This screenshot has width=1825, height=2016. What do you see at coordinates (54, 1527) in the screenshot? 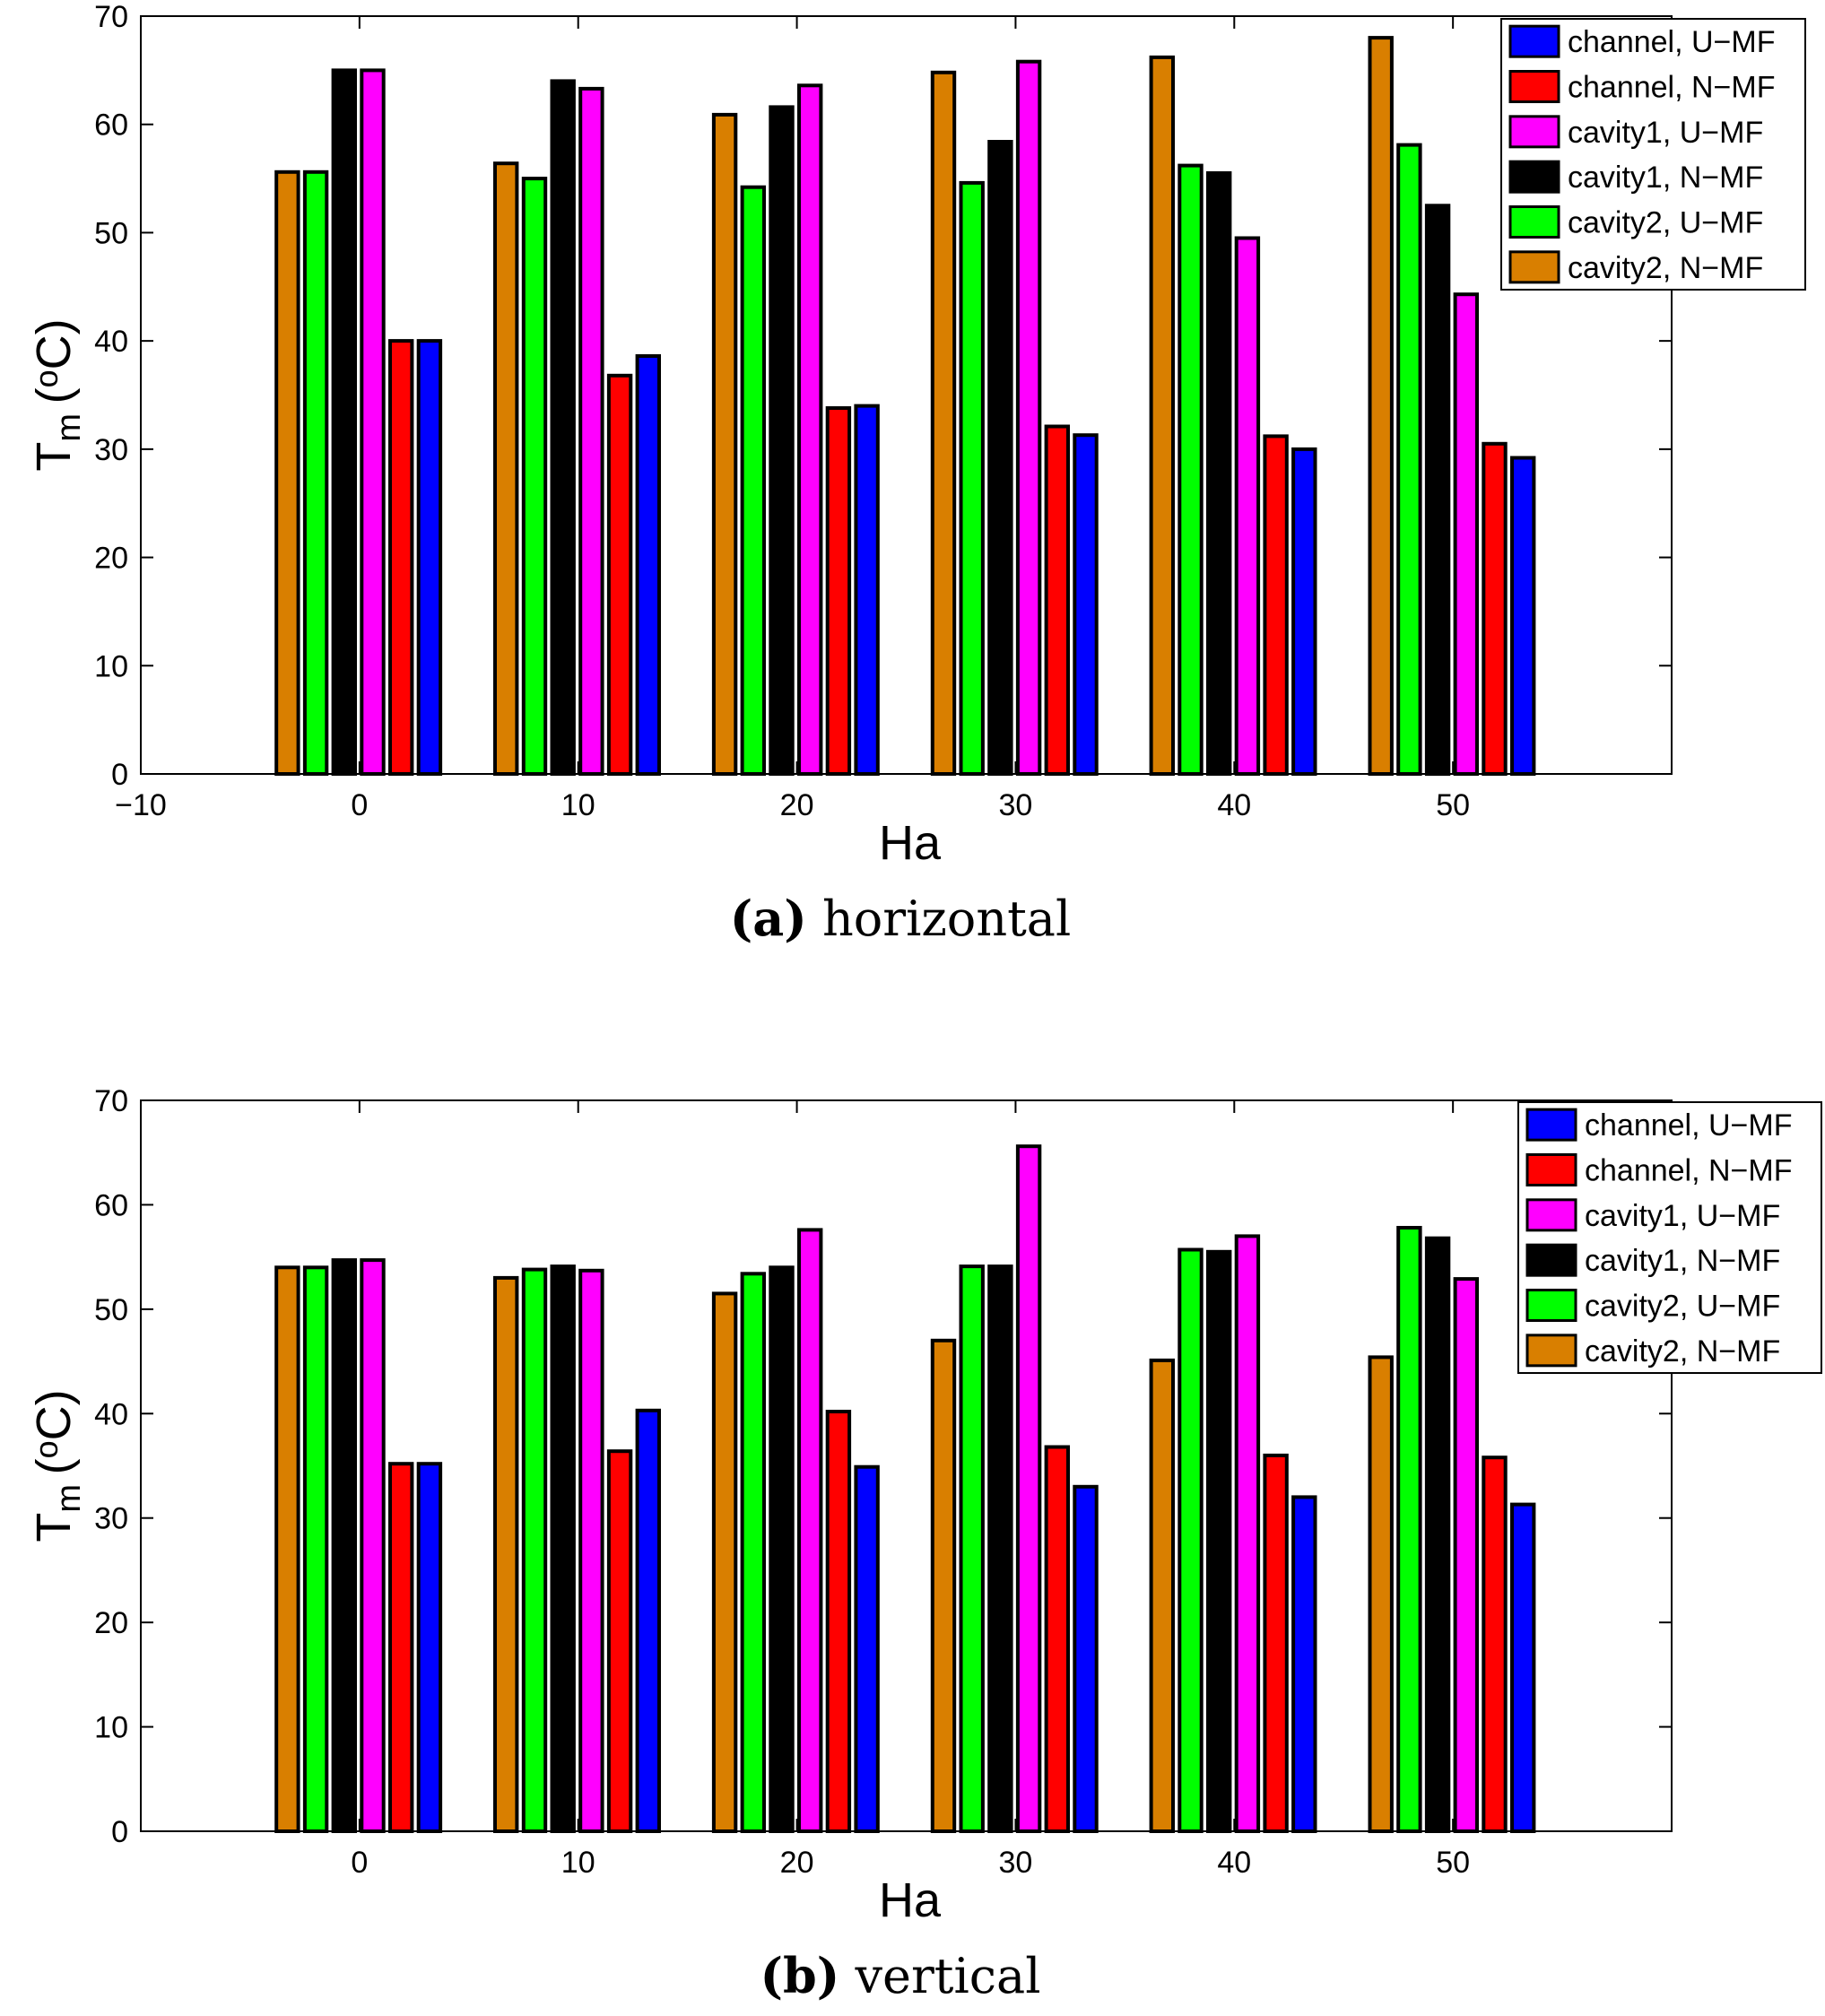
I see `y-axis-label-part: T` at bounding box center [54, 1527].